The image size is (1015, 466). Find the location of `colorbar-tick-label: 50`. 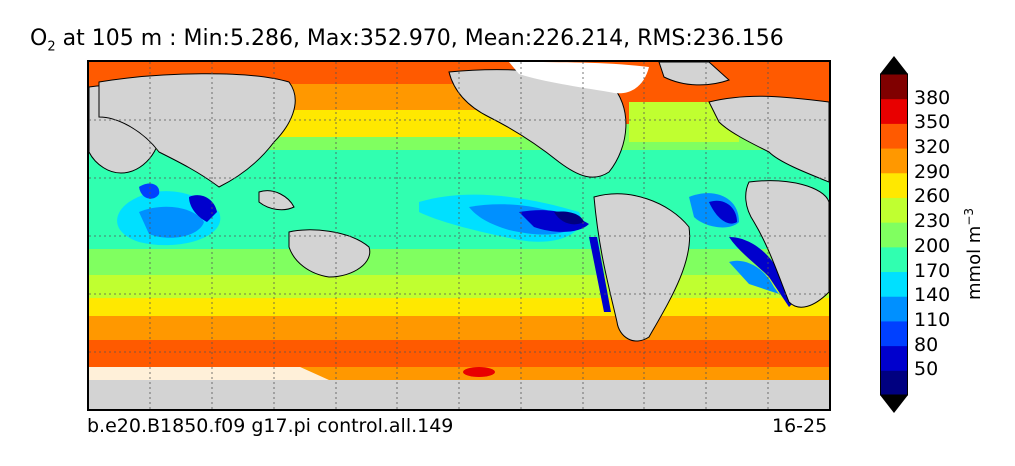

colorbar-tick-label: 50 is located at coordinates (926, 369).